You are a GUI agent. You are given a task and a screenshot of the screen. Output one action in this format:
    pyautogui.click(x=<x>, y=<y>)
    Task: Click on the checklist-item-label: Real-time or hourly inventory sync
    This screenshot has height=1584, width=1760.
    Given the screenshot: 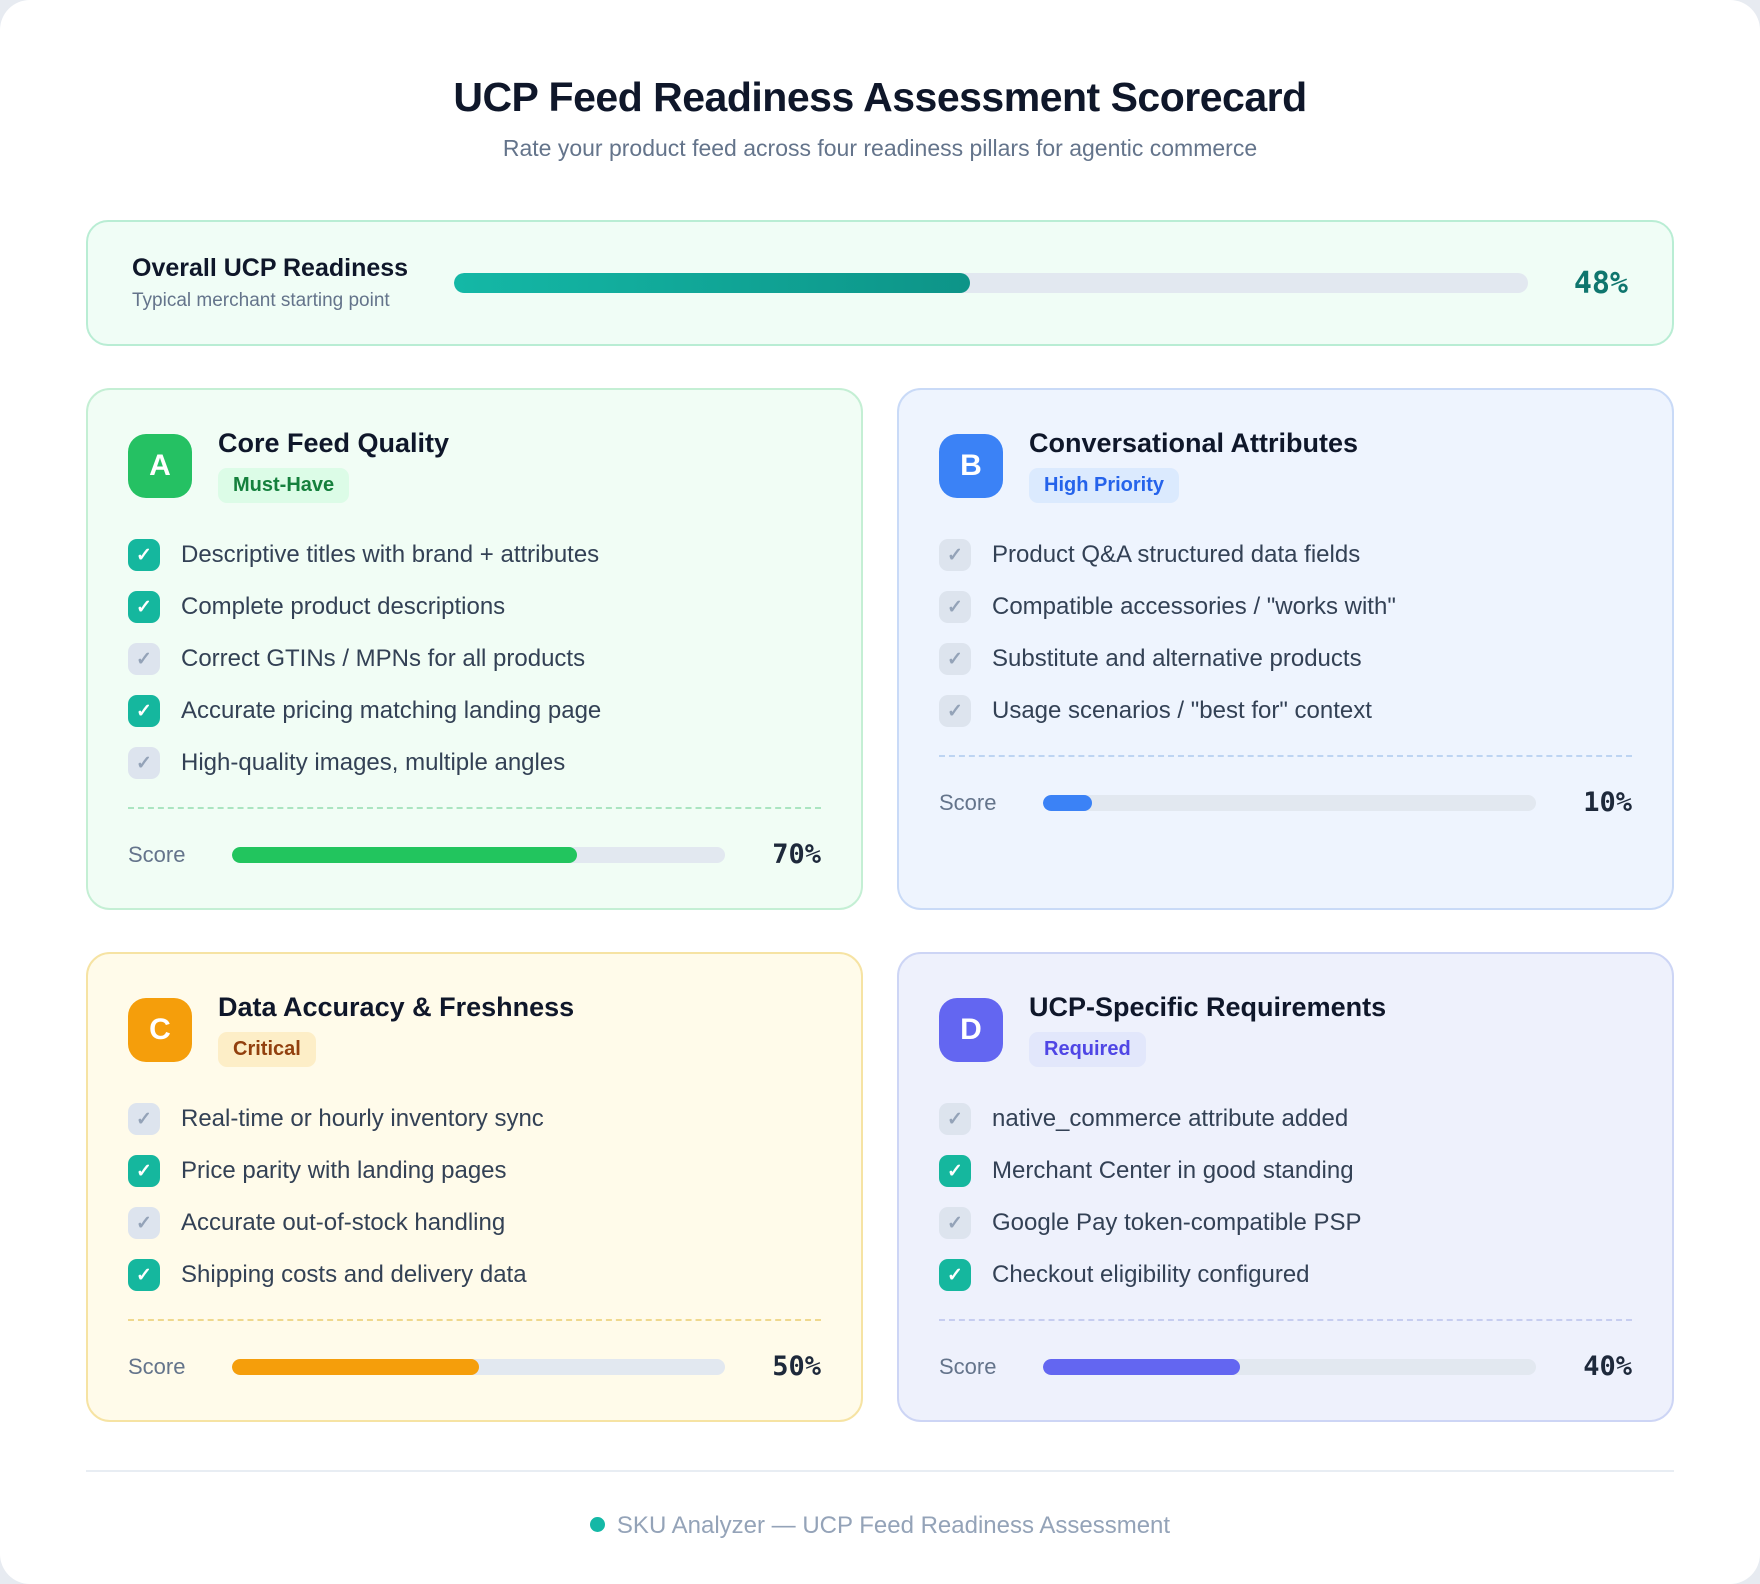 What is the action you would take?
    pyautogui.click(x=362, y=1118)
    